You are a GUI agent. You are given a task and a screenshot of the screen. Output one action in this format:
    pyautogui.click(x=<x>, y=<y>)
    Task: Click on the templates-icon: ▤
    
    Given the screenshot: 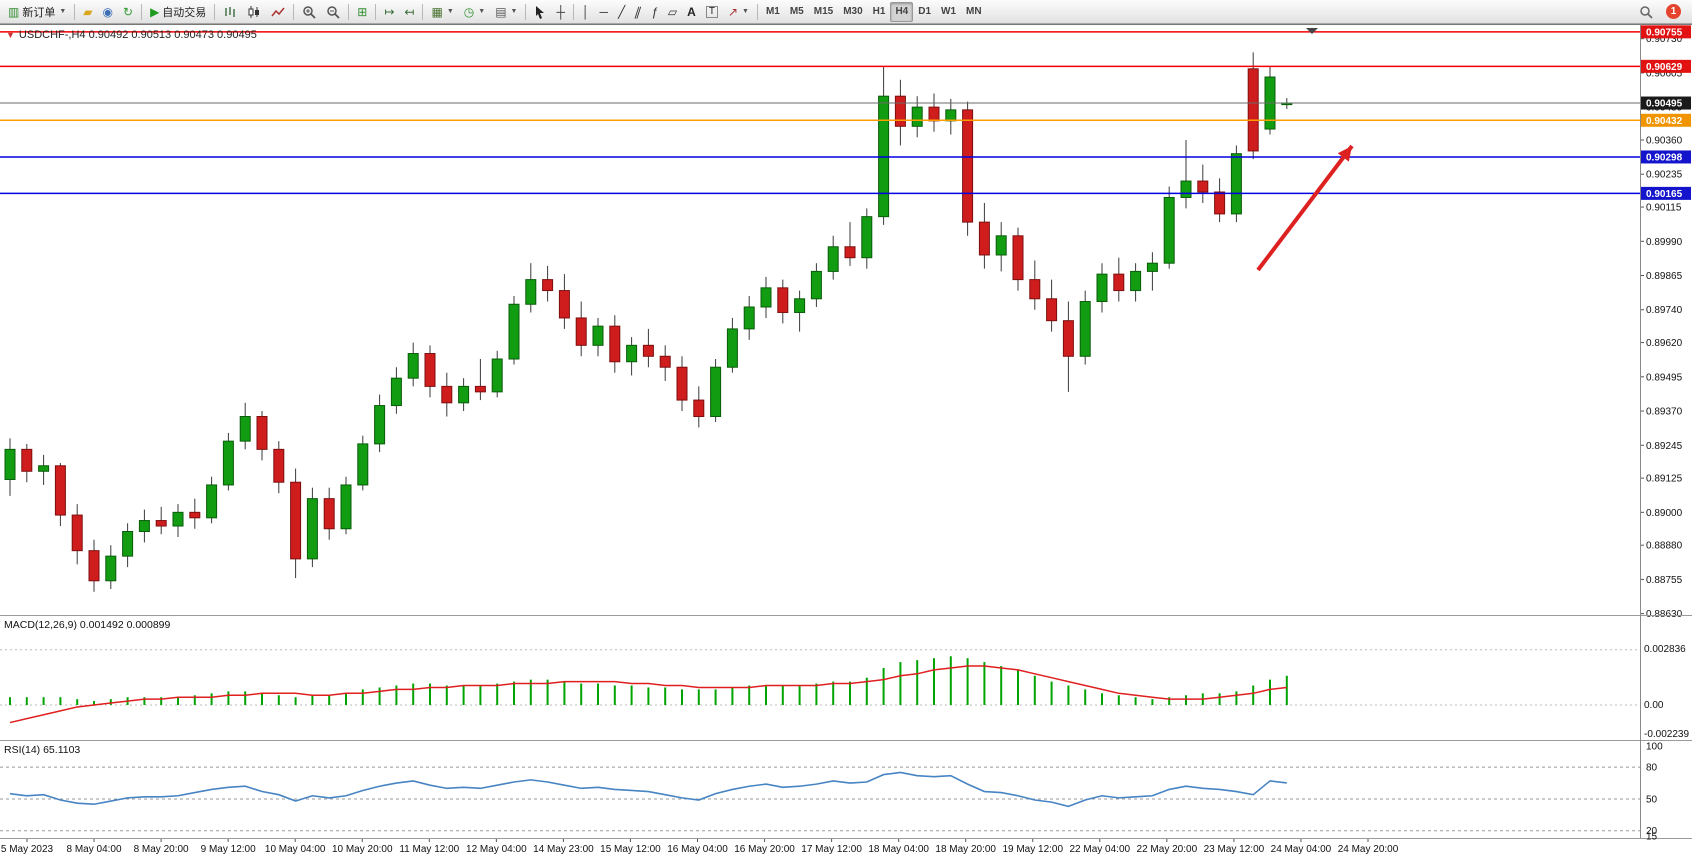 What is the action you would take?
    pyautogui.click(x=501, y=11)
    